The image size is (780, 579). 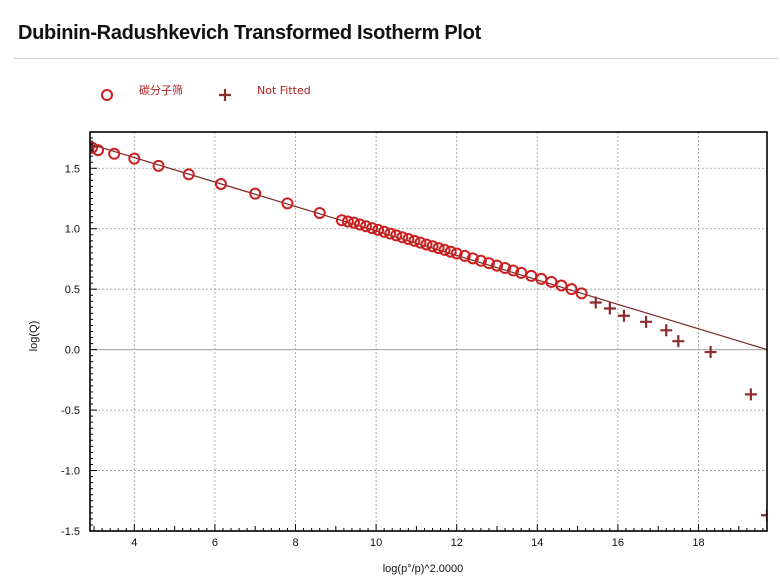 What do you see at coordinates (34, 336) in the screenshot?
I see `y-axis-title: log(Q)` at bounding box center [34, 336].